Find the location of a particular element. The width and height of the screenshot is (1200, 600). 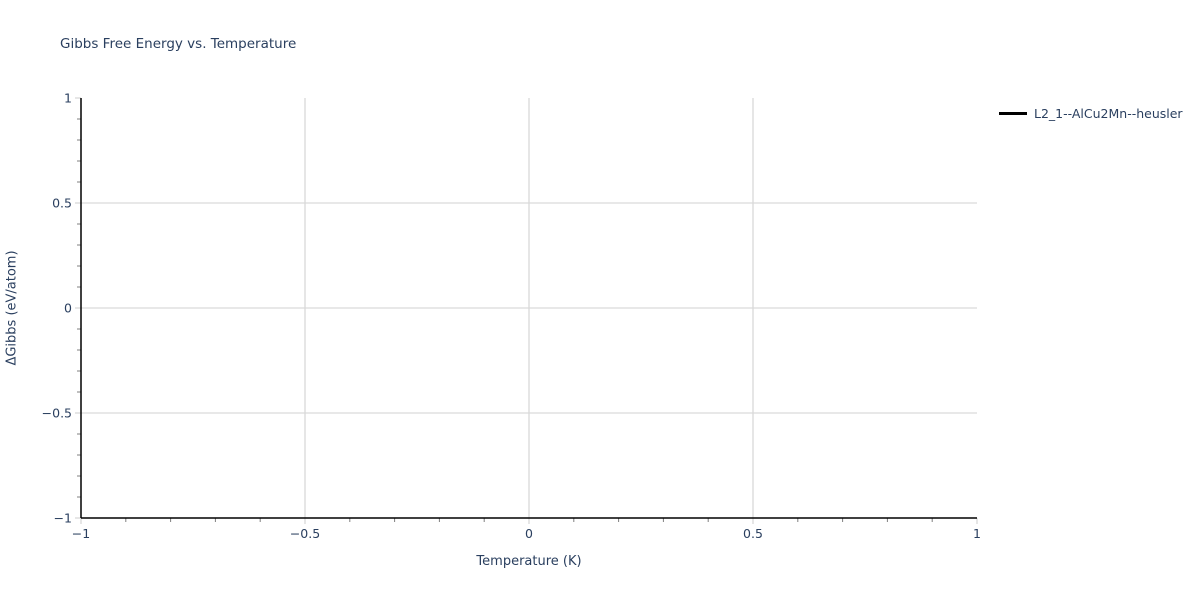

x-tick-label: 0 is located at coordinates (529, 533).